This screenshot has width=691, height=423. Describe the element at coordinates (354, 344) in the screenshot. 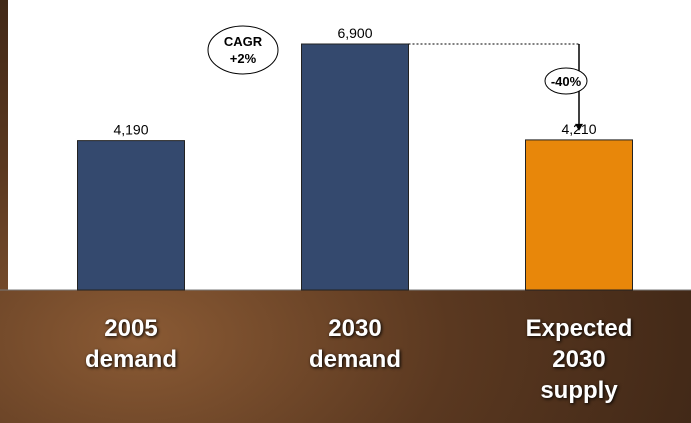

I see `category-label: 2030 demand` at that location.